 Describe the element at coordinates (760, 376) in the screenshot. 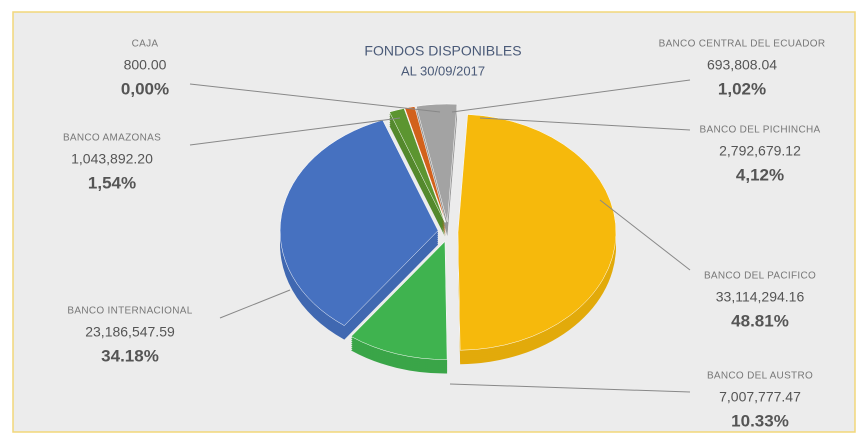

I see `slice-name: BANCO DEL AUSTRO` at that location.